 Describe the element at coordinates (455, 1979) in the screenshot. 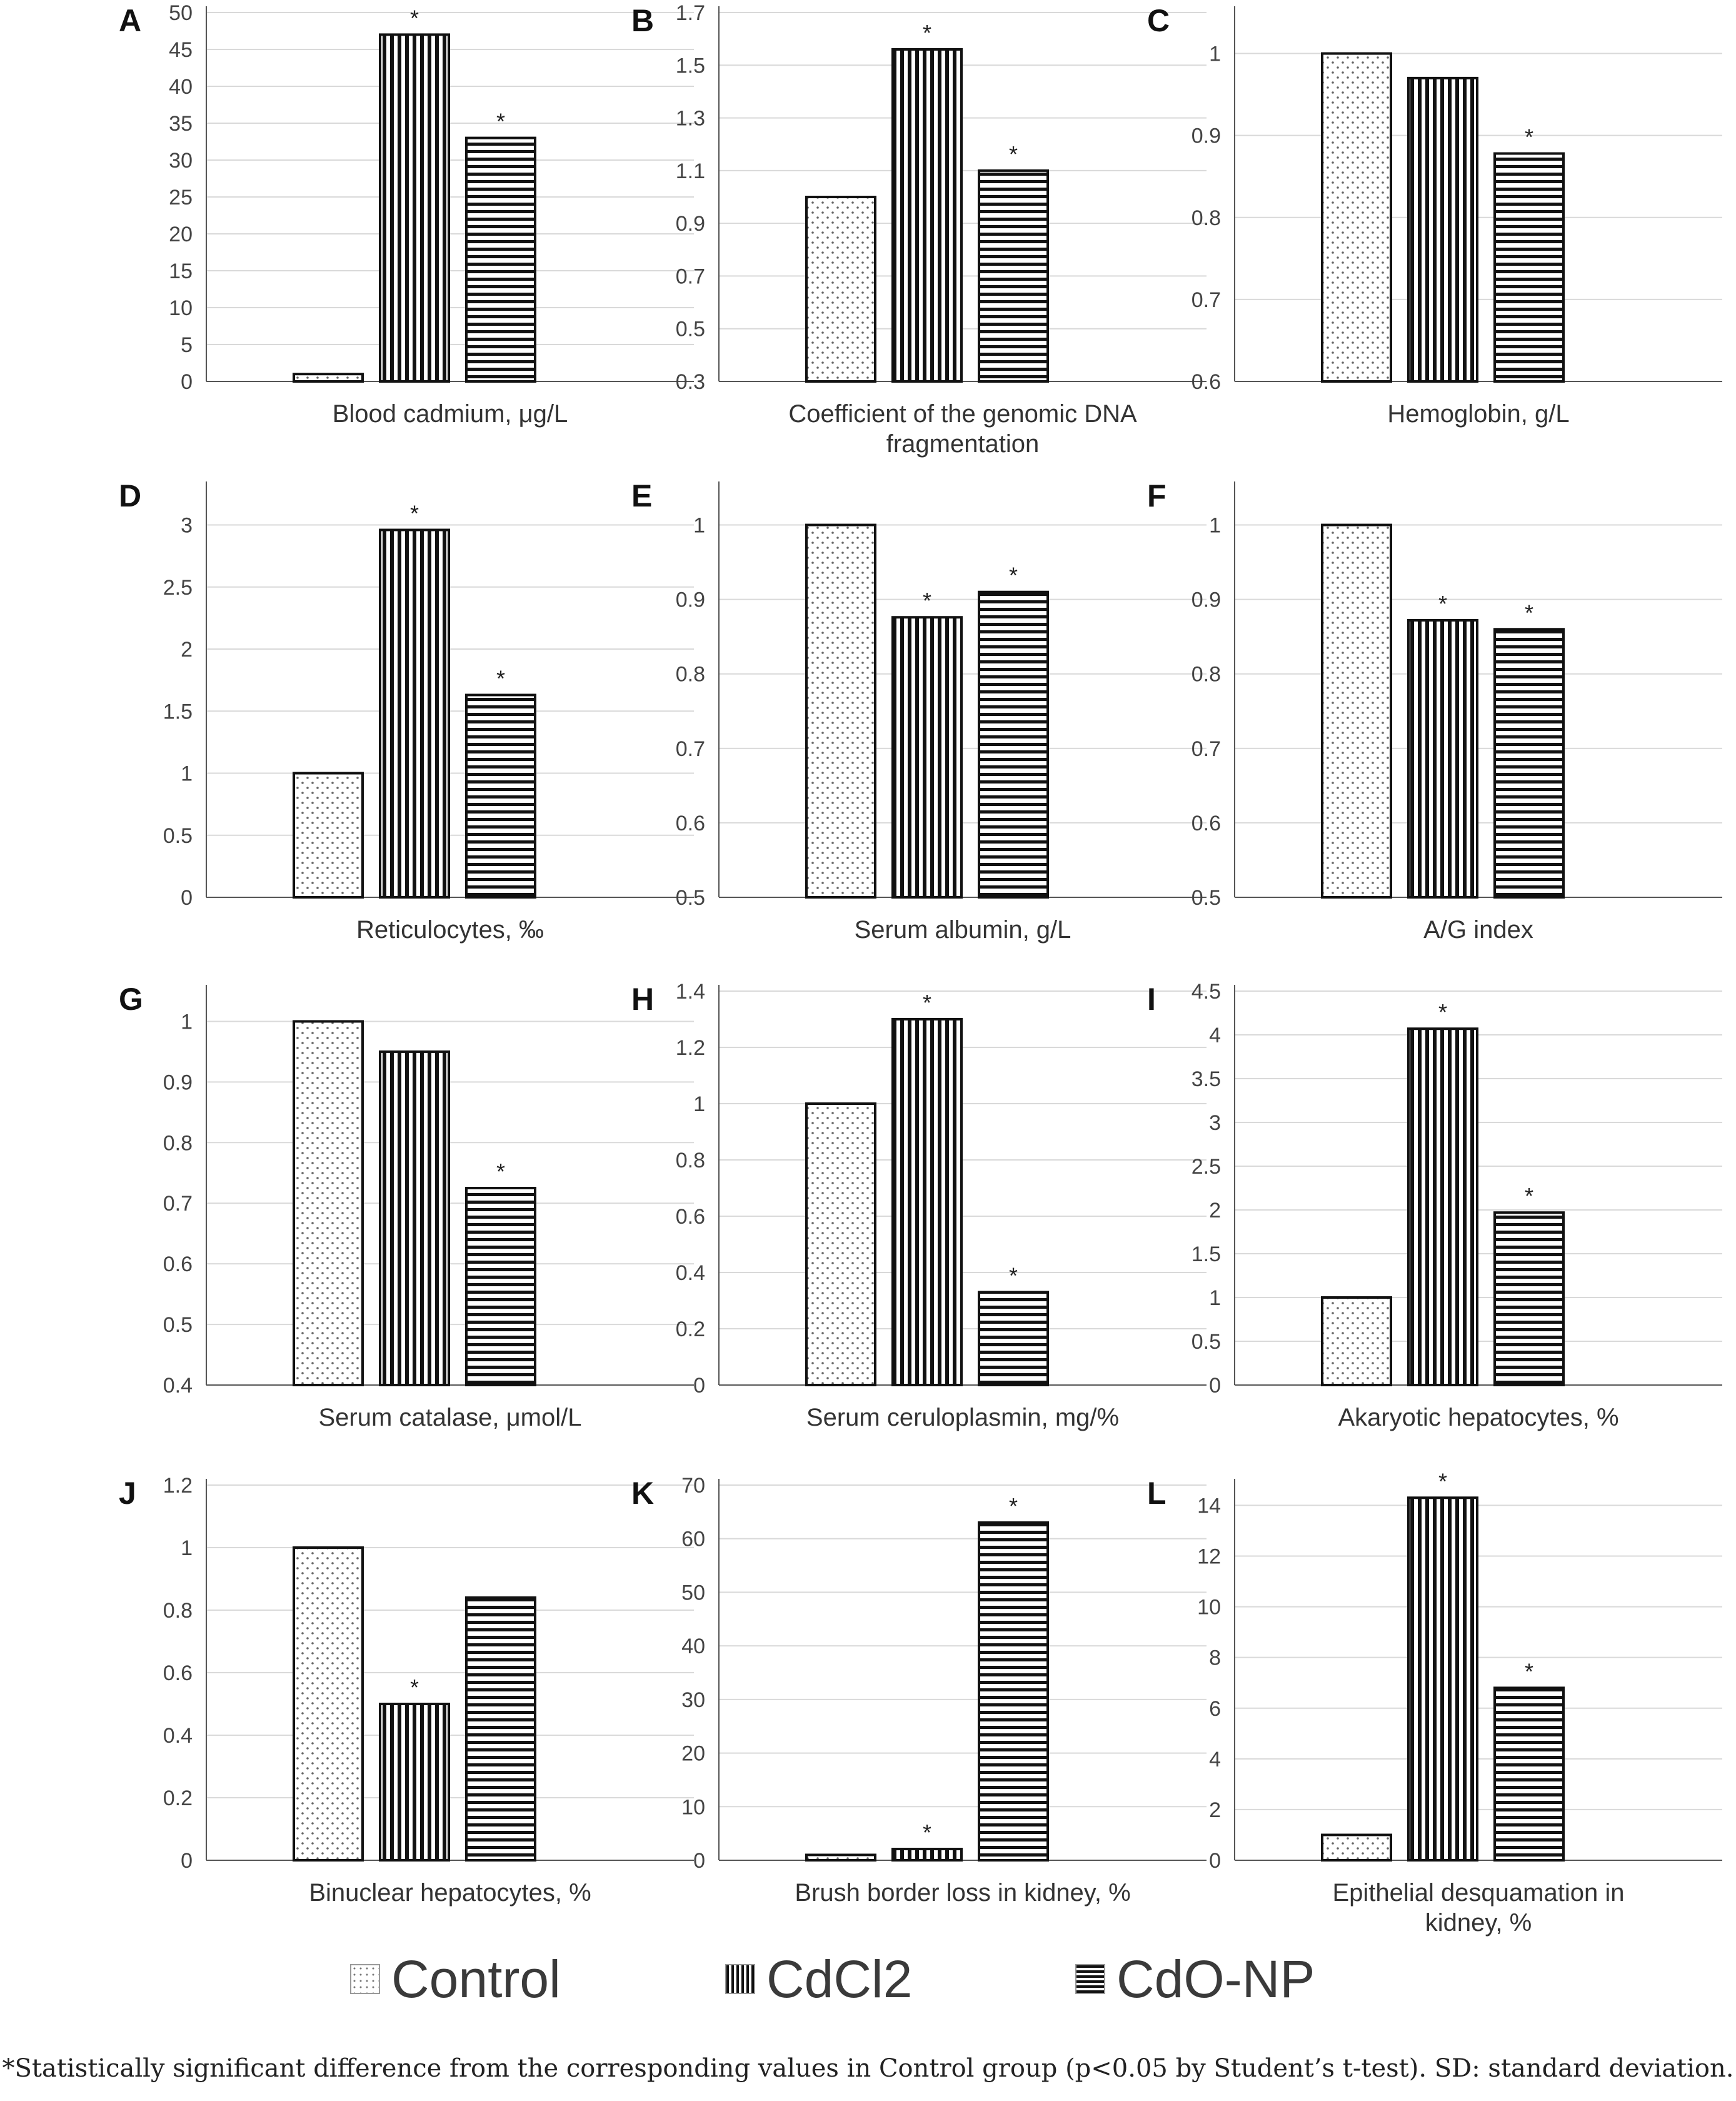

I see `legend-item-control: Control` at that location.